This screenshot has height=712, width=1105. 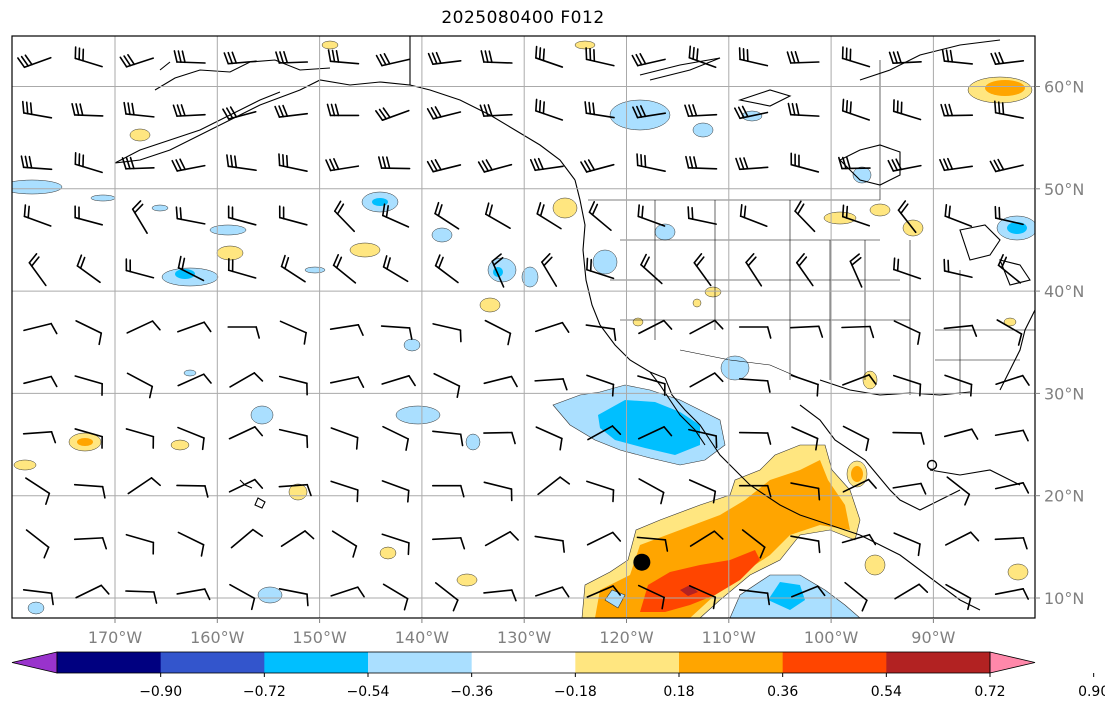 I want to click on colorbar-extend-high, so click(x=1012, y=662).